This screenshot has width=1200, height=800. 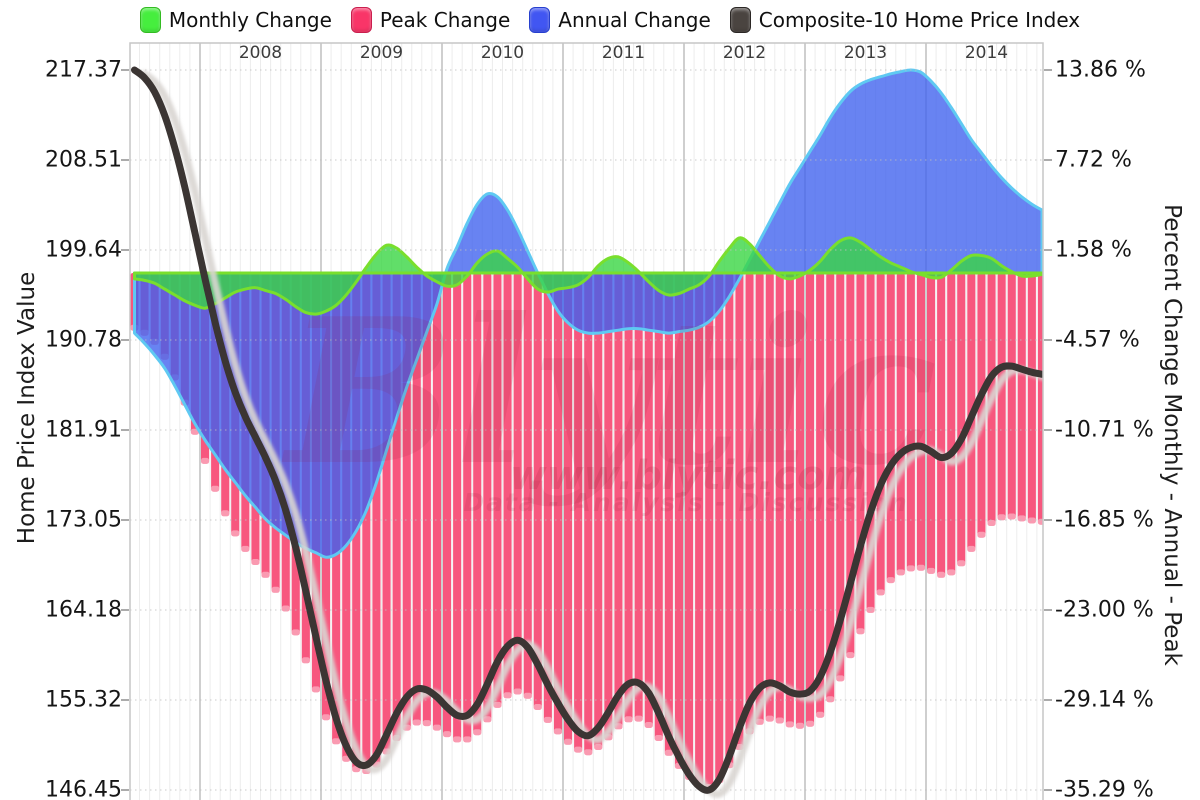 What do you see at coordinates (83, 340) in the screenshot?
I see `left-tick-label: 190.78` at bounding box center [83, 340].